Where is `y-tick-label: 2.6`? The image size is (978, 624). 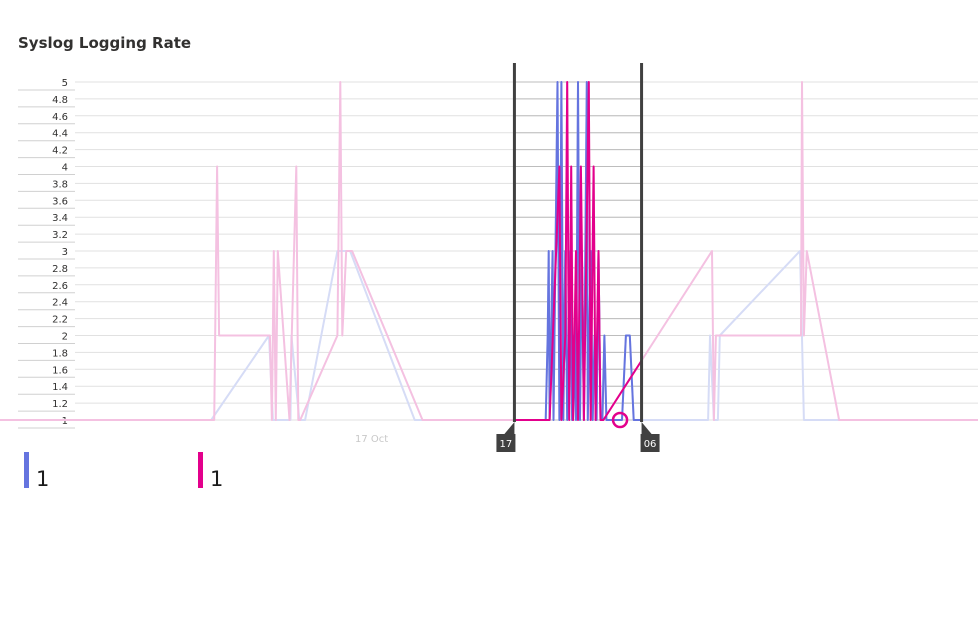
y-tick-label: 2.6 is located at coordinates (60, 286).